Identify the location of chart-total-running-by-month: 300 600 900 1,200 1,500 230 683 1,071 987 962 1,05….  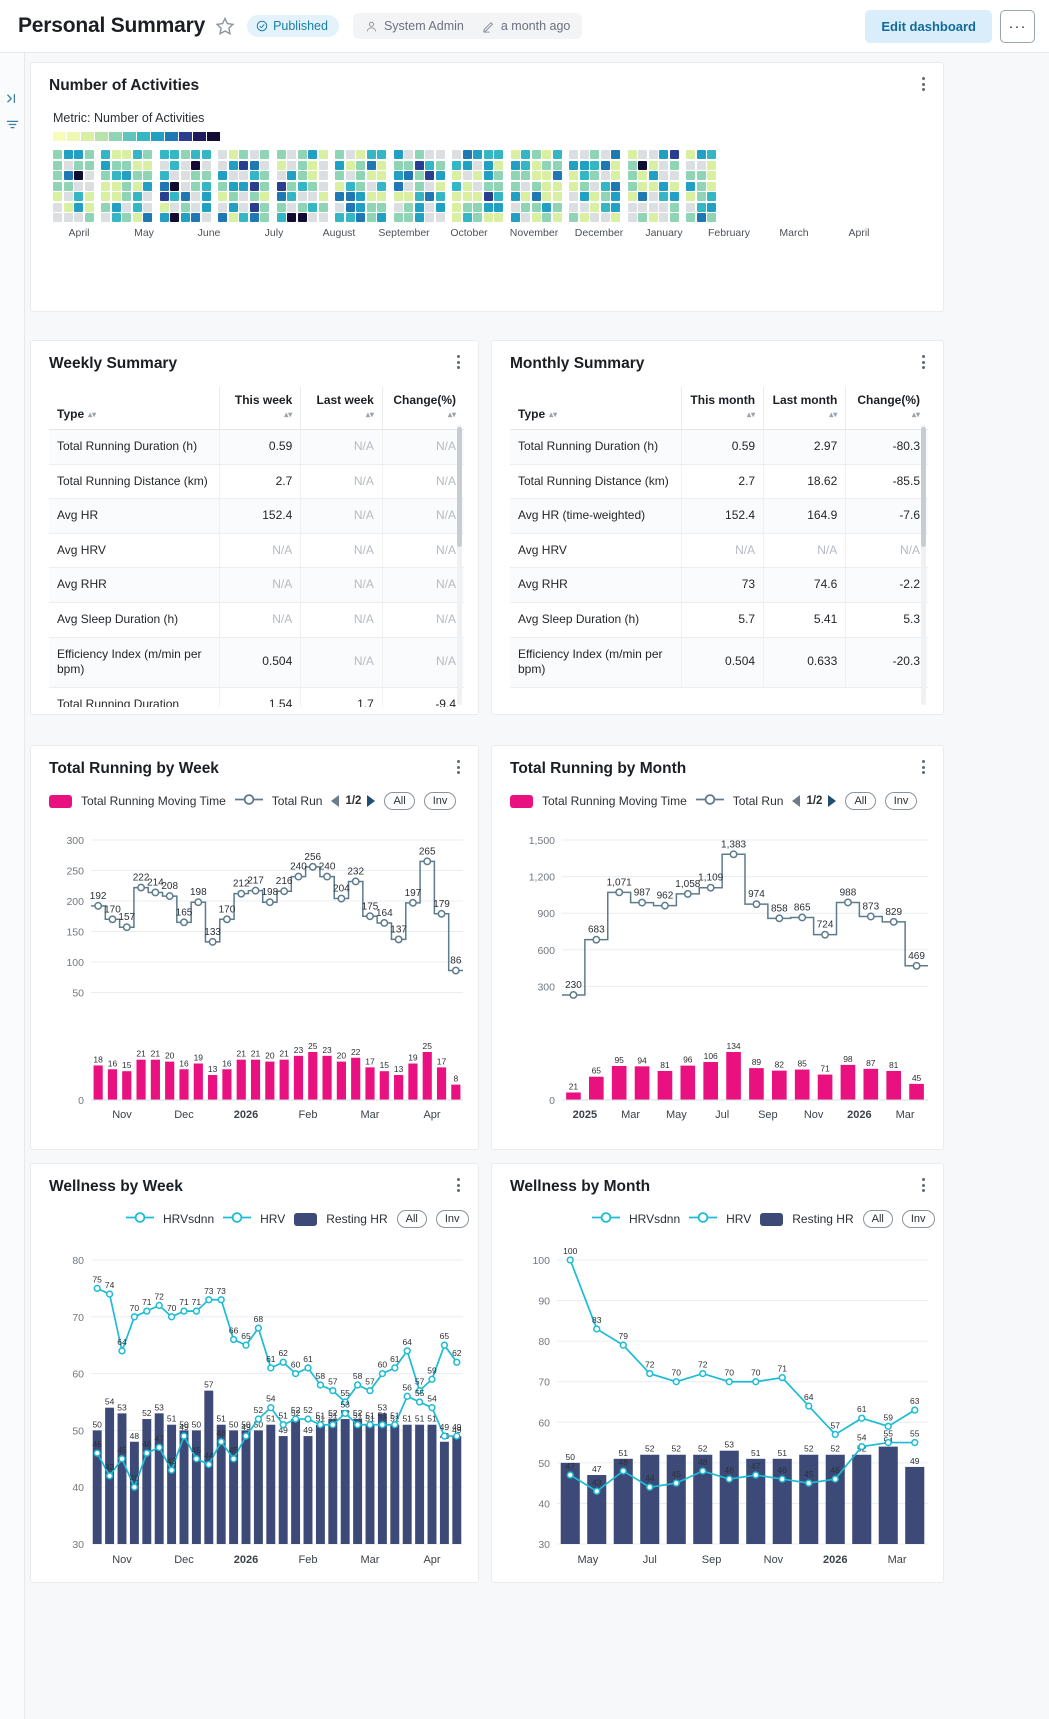
(719, 977).